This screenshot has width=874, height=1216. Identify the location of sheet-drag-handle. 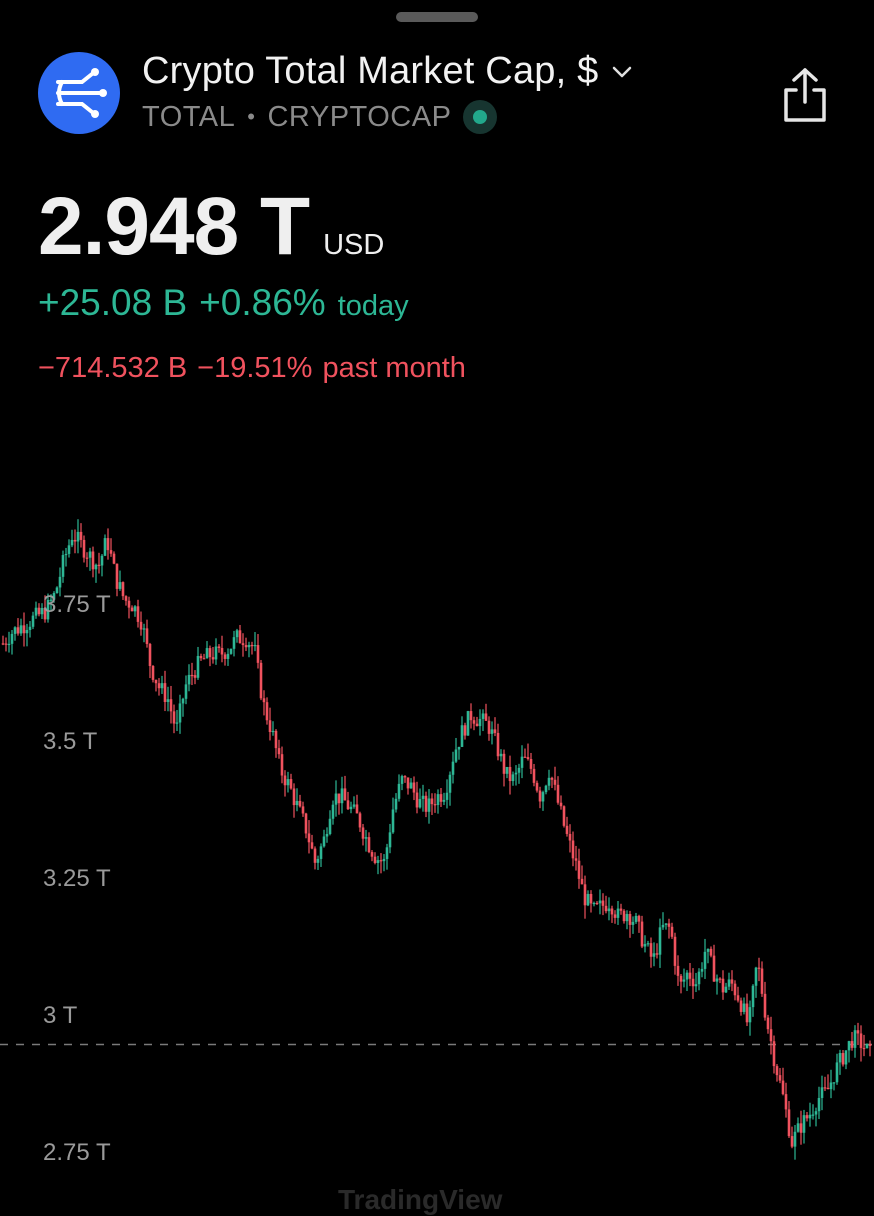
(437, 17).